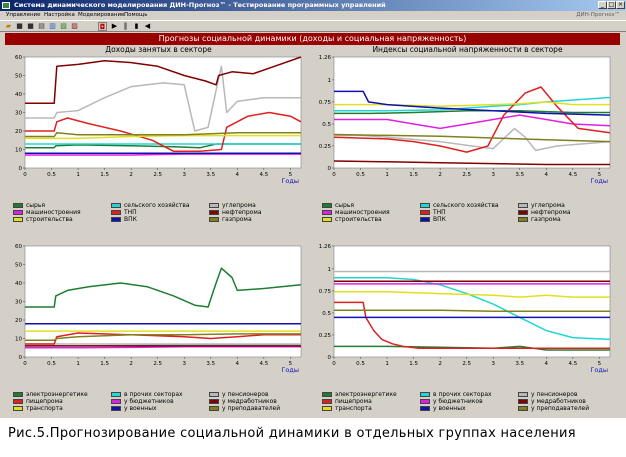 The image size is (626, 457). What do you see at coordinates (462, 394) in the screenshot?
I see `legend-label: в прочих секторах` at bounding box center [462, 394].